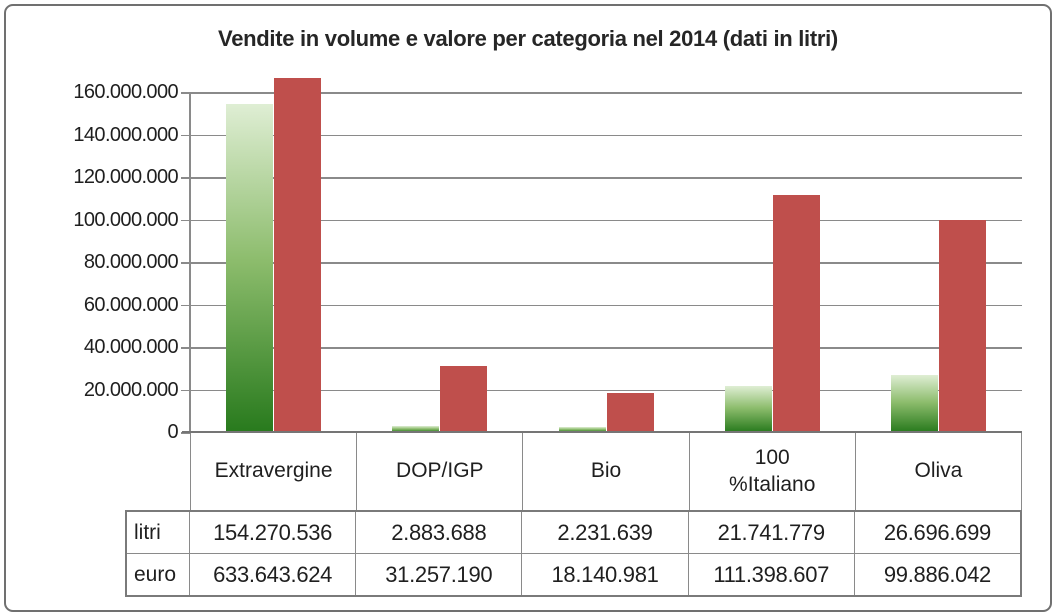  I want to click on y-axis-tick-label: 80.000.000, so click(131, 262).